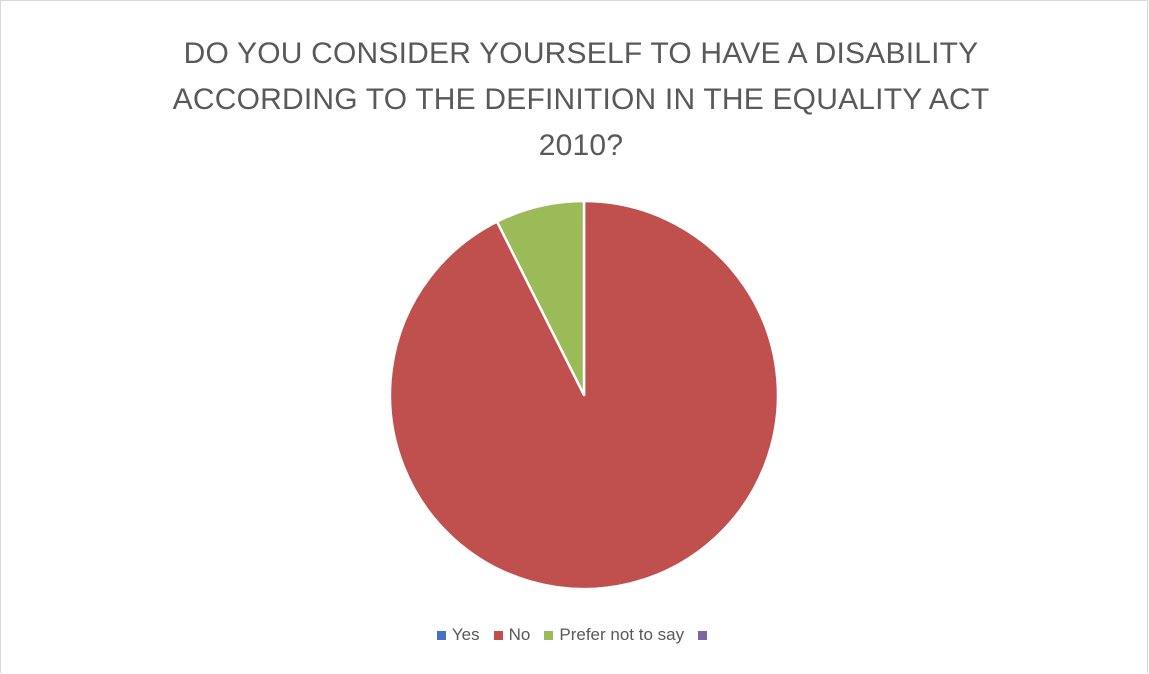 The width and height of the screenshot is (1149, 674). I want to click on legend-item-prefer-not-to-say: Prefer not to say, so click(614, 635).